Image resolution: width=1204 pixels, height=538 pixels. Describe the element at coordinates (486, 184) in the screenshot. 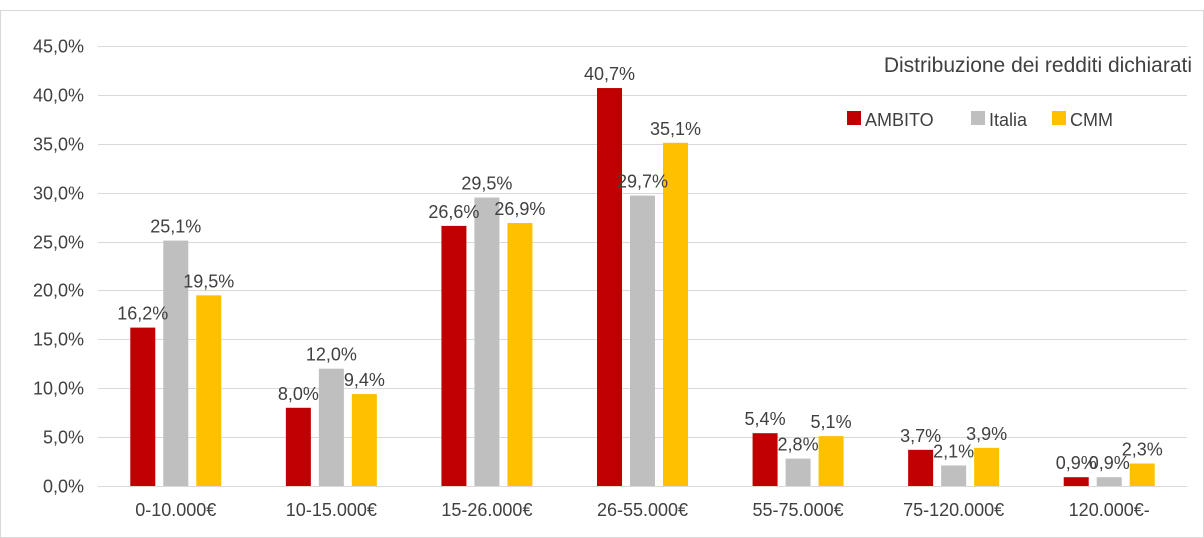

I see `data-label: 29,5%` at that location.